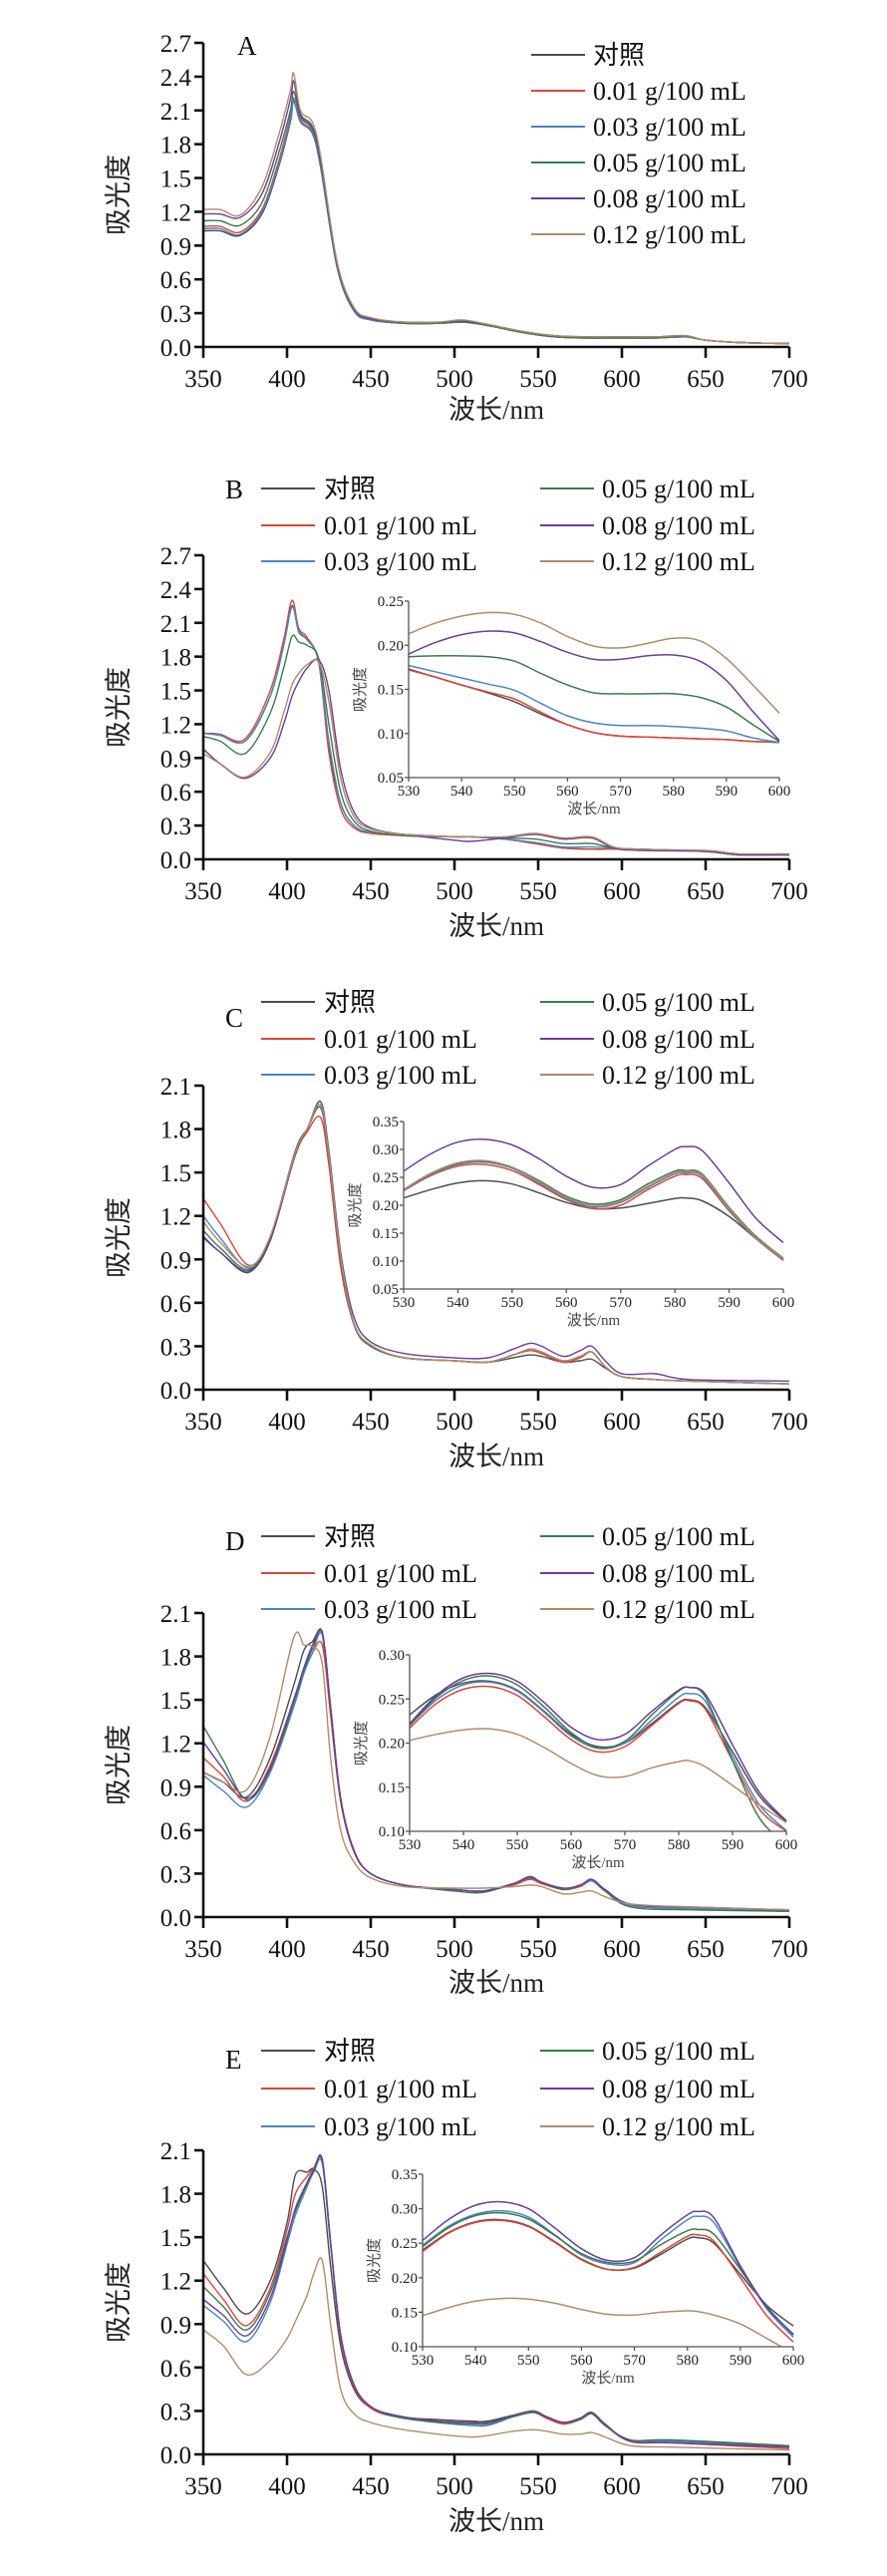  Describe the element at coordinates (176, 590) in the screenshot. I see `y-tick-label: 2.4` at that location.